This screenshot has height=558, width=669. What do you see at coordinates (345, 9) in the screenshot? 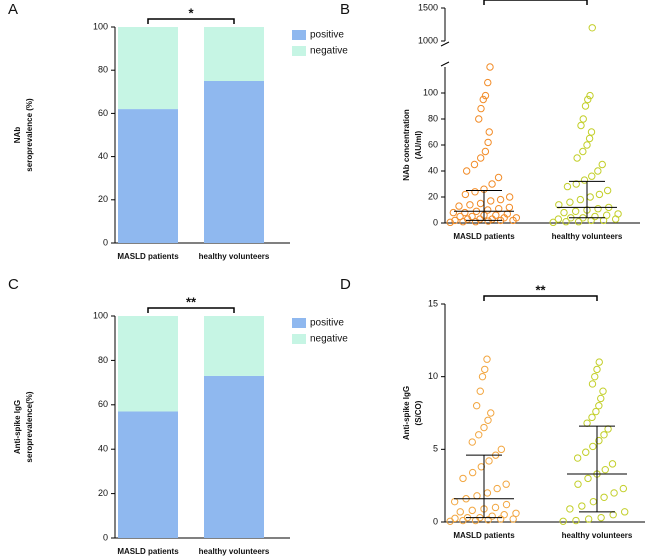
I see `panel-label: B` at bounding box center [345, 9].